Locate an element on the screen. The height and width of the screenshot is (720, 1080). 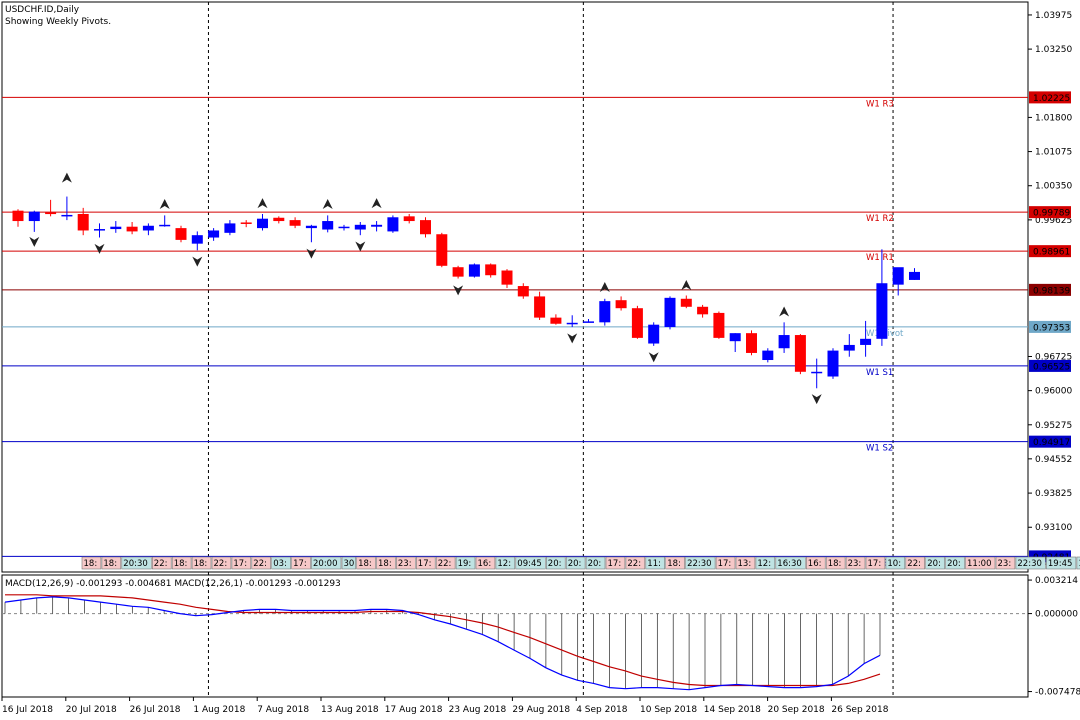
event-tag-text: 17: is located at coordinates (240, 564).